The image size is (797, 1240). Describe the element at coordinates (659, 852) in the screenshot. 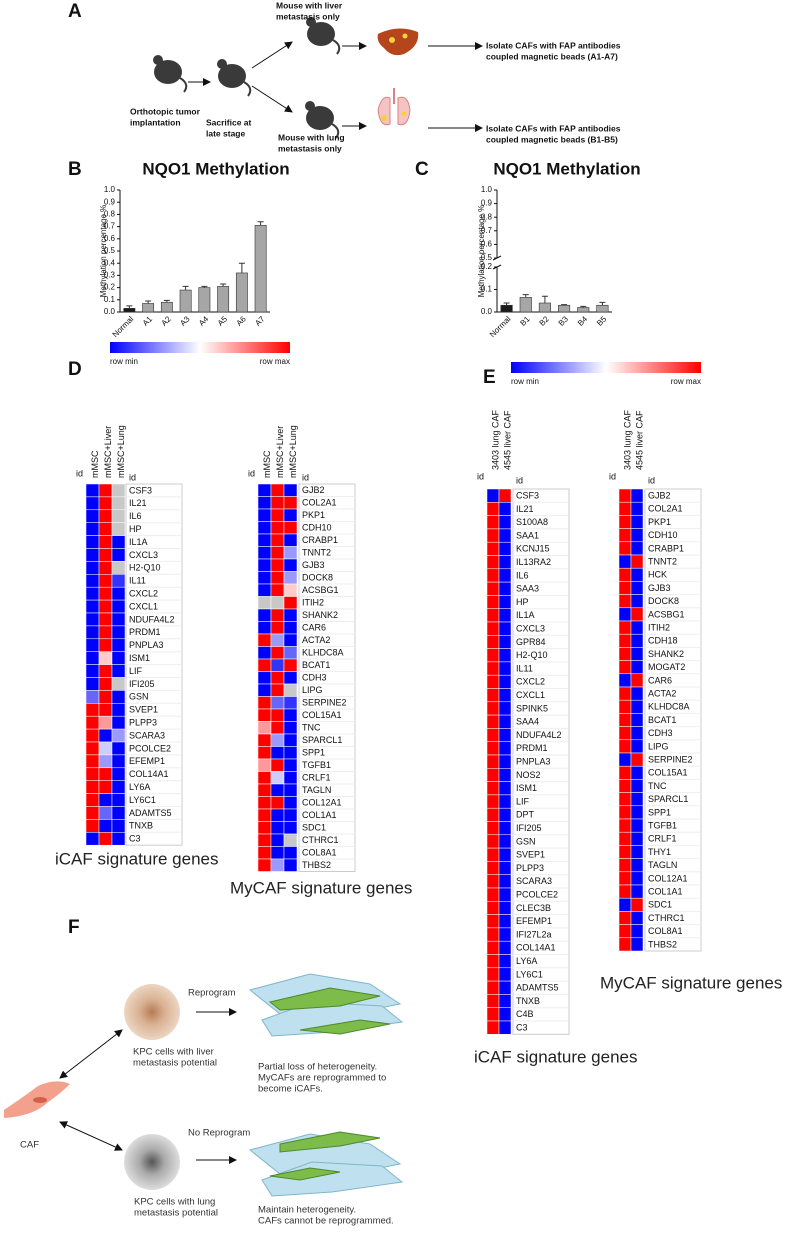

I see `gene-label: THY1` at that location.